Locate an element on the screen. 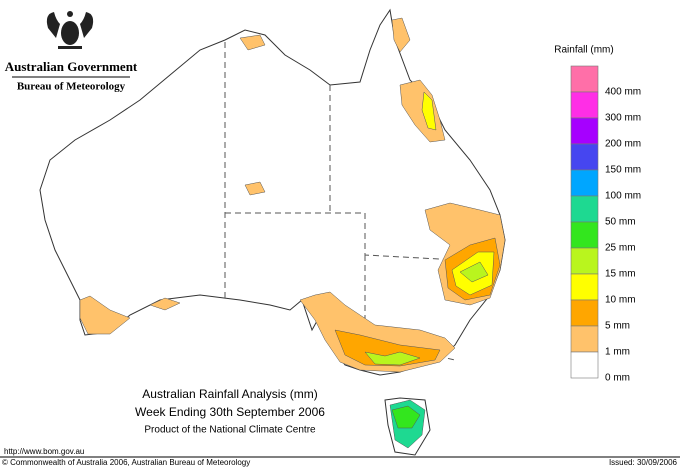 The height and width of the screenshot is (472, 680). map-period: Week Ending 30th September 2006 is located at coordinates (230, 412).